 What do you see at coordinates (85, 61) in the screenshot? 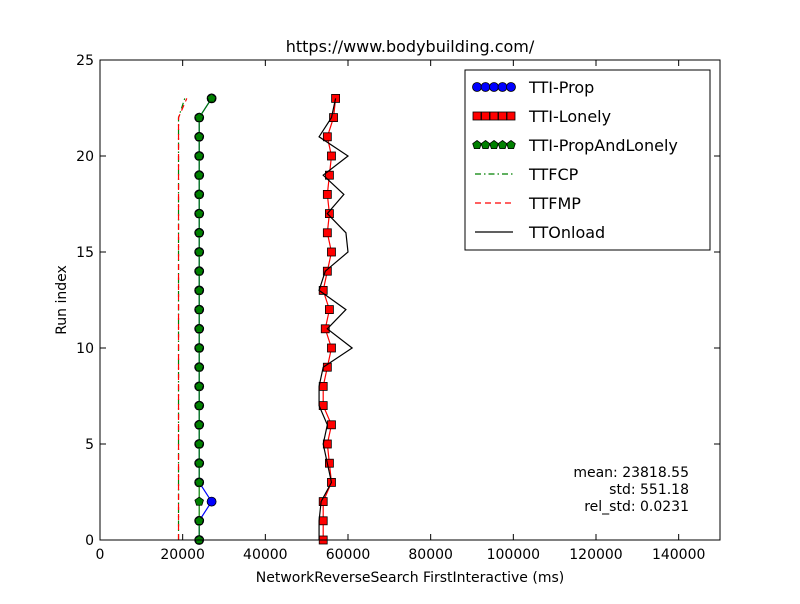
I see `y-tick-label: 25` at bounding box center [85, 61].